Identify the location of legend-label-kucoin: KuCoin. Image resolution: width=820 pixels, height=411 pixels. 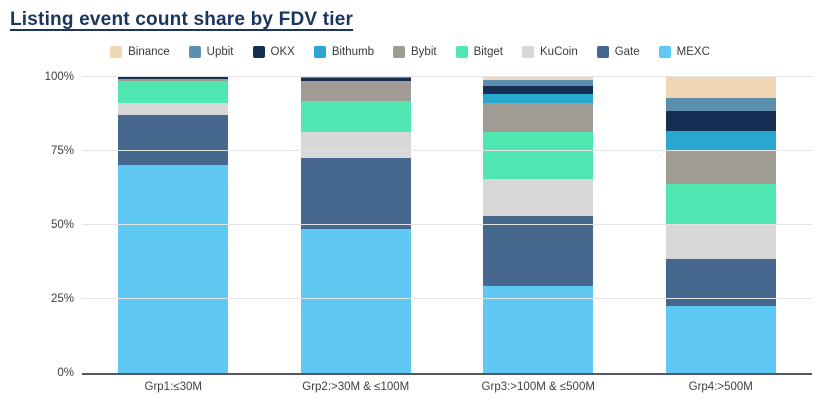
(559, 52).